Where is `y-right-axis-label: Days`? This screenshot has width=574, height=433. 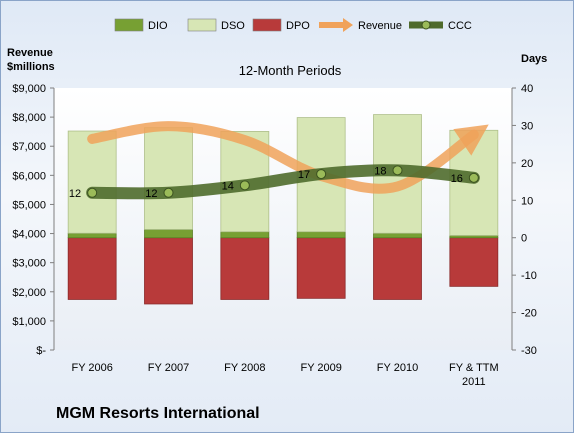 y-right-axis-label: Days is located at coordinates (534, 59).